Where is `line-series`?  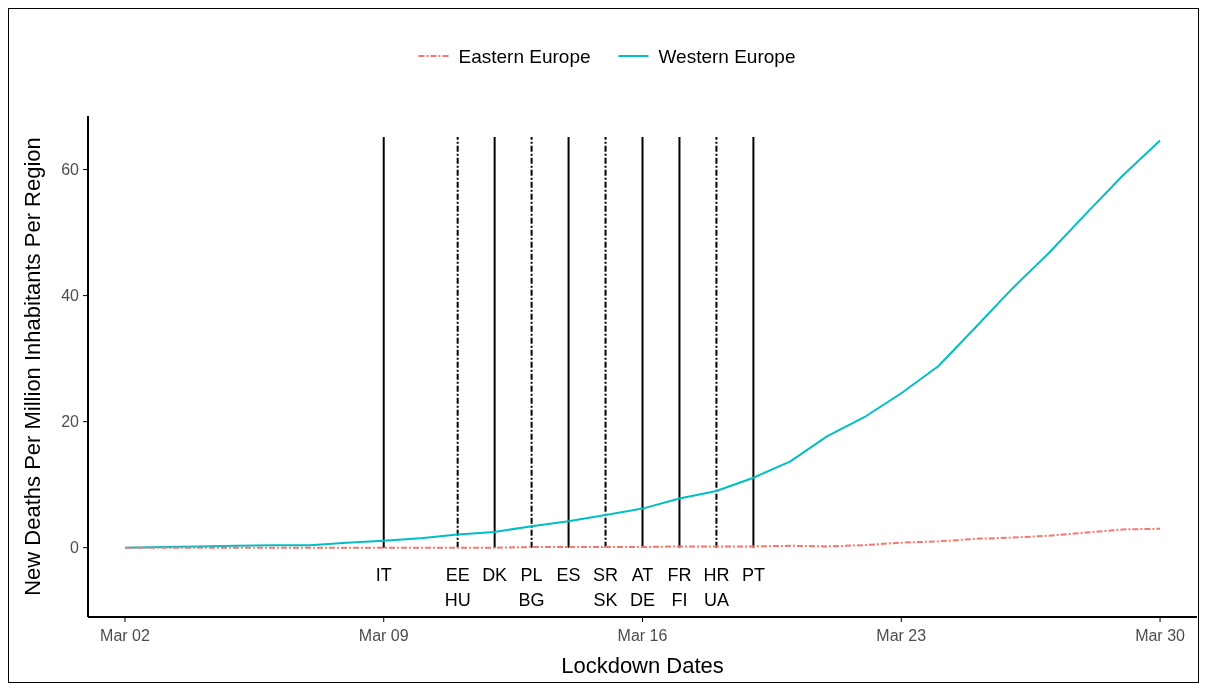
line-series is located at coordinates (642, 538).